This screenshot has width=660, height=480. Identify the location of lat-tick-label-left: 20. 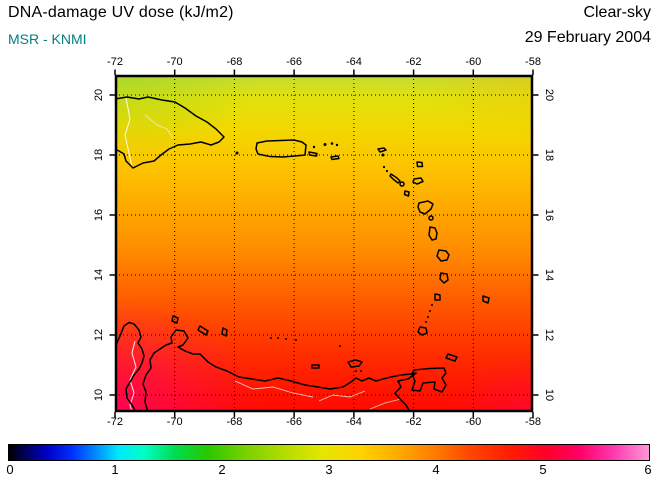
(99, 95).